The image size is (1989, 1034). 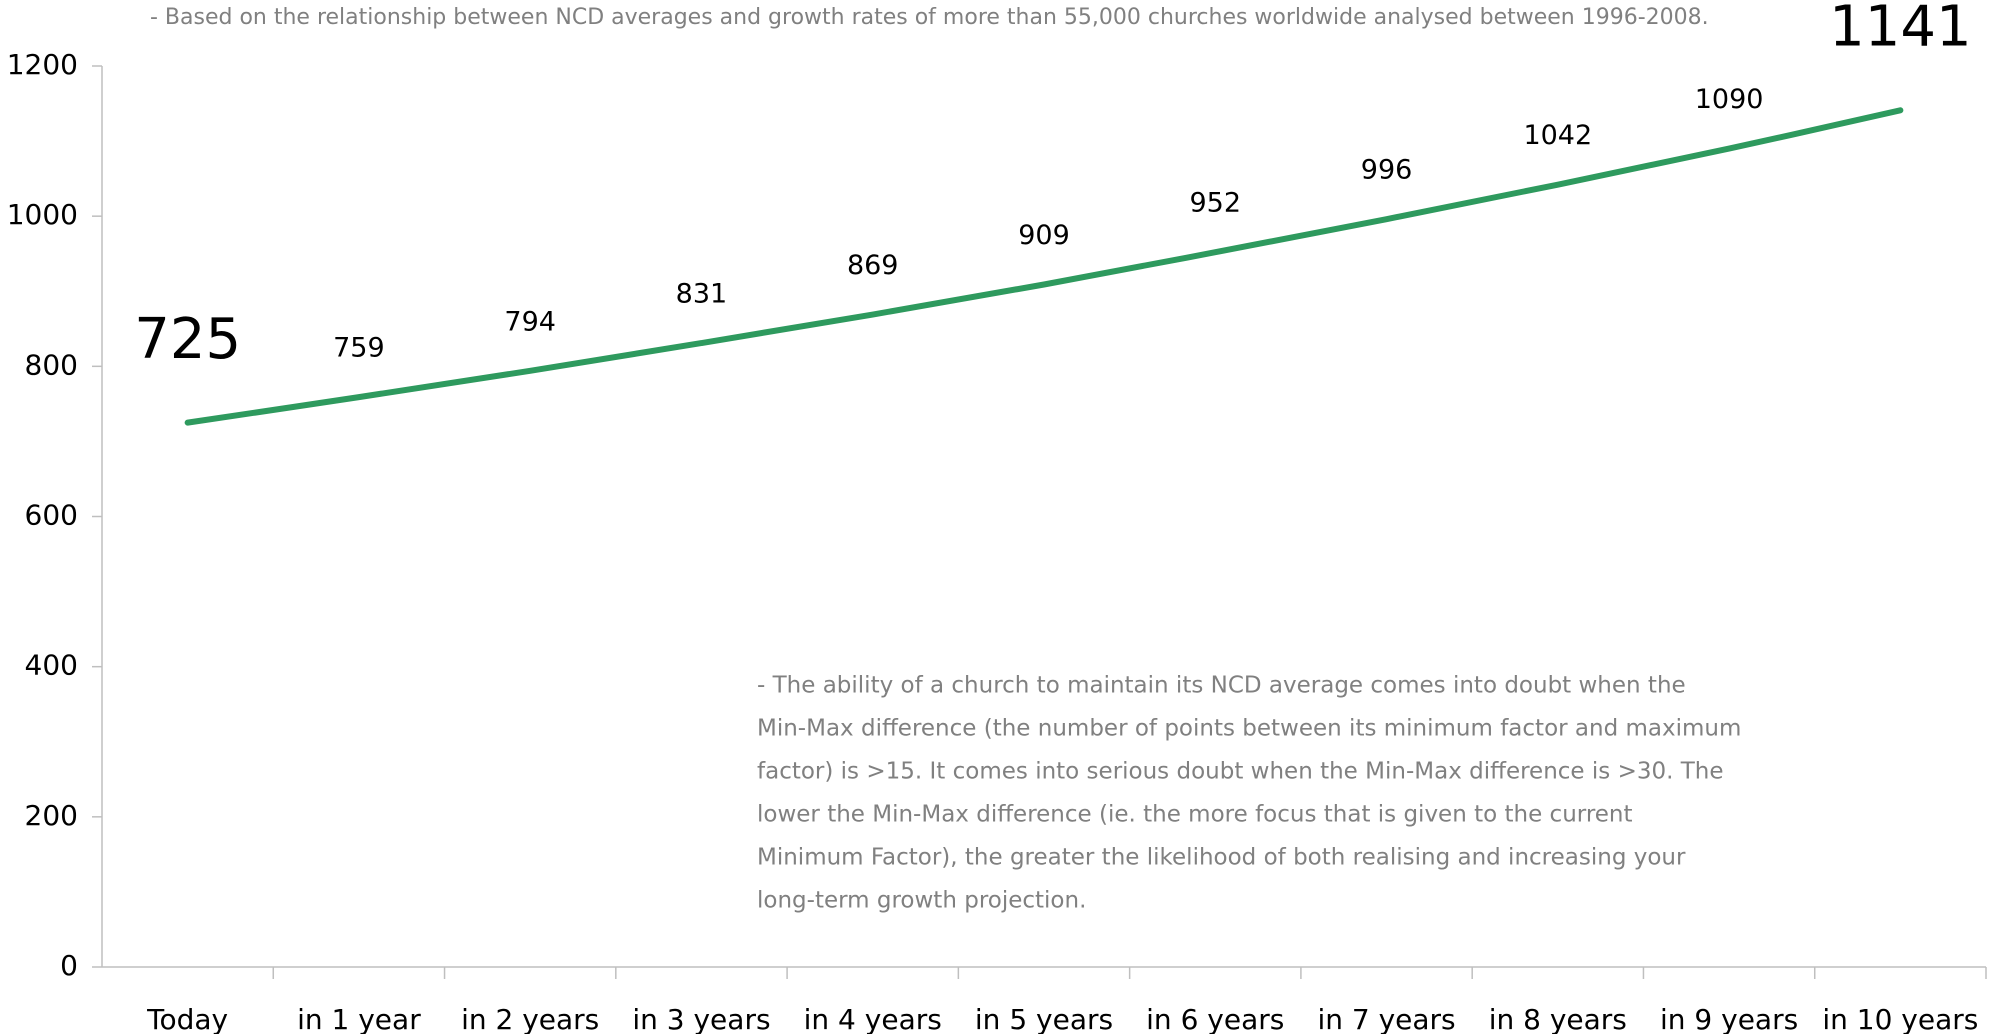 I want to click on data-label: 1042, so click(x=1557, y=135).